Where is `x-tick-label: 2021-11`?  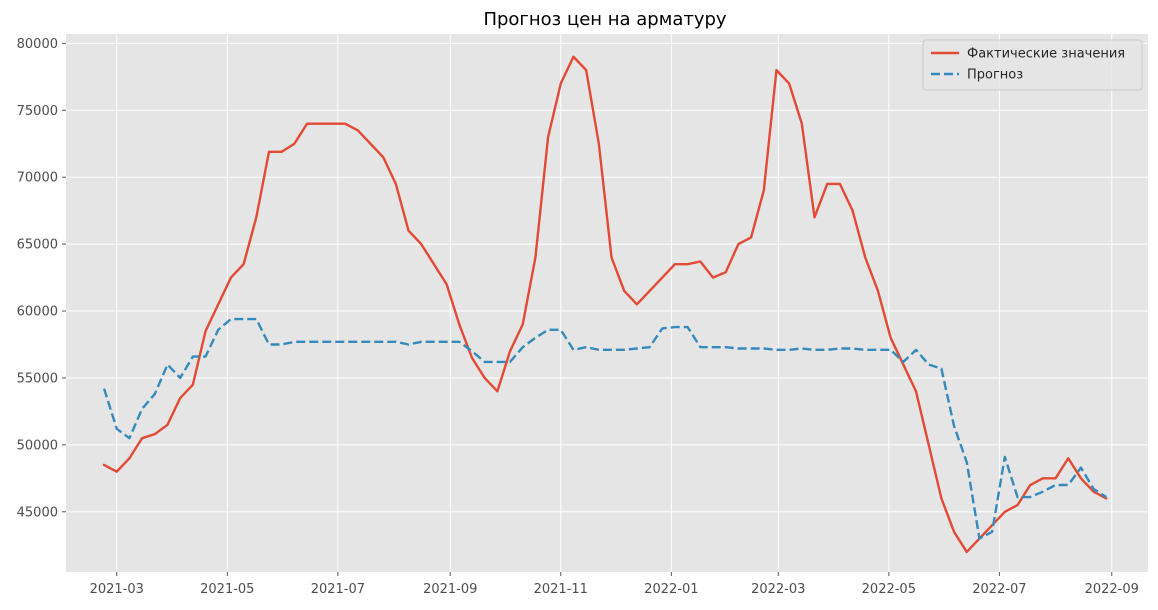 x-tick-label: 2021-11 is located at coordinates (561, 589).